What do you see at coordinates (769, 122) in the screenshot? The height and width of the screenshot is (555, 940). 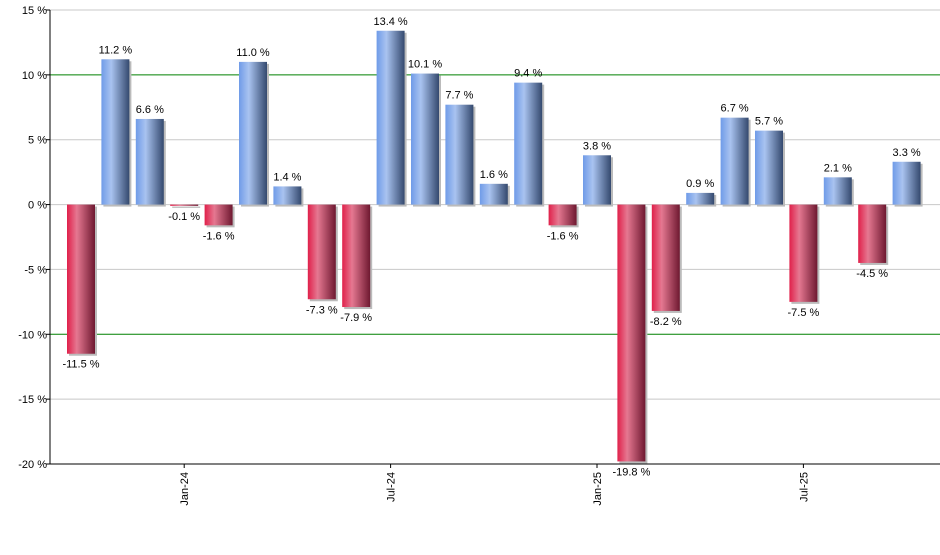 I see `data-label: 5.7 %` at bounding box center [769, 122].